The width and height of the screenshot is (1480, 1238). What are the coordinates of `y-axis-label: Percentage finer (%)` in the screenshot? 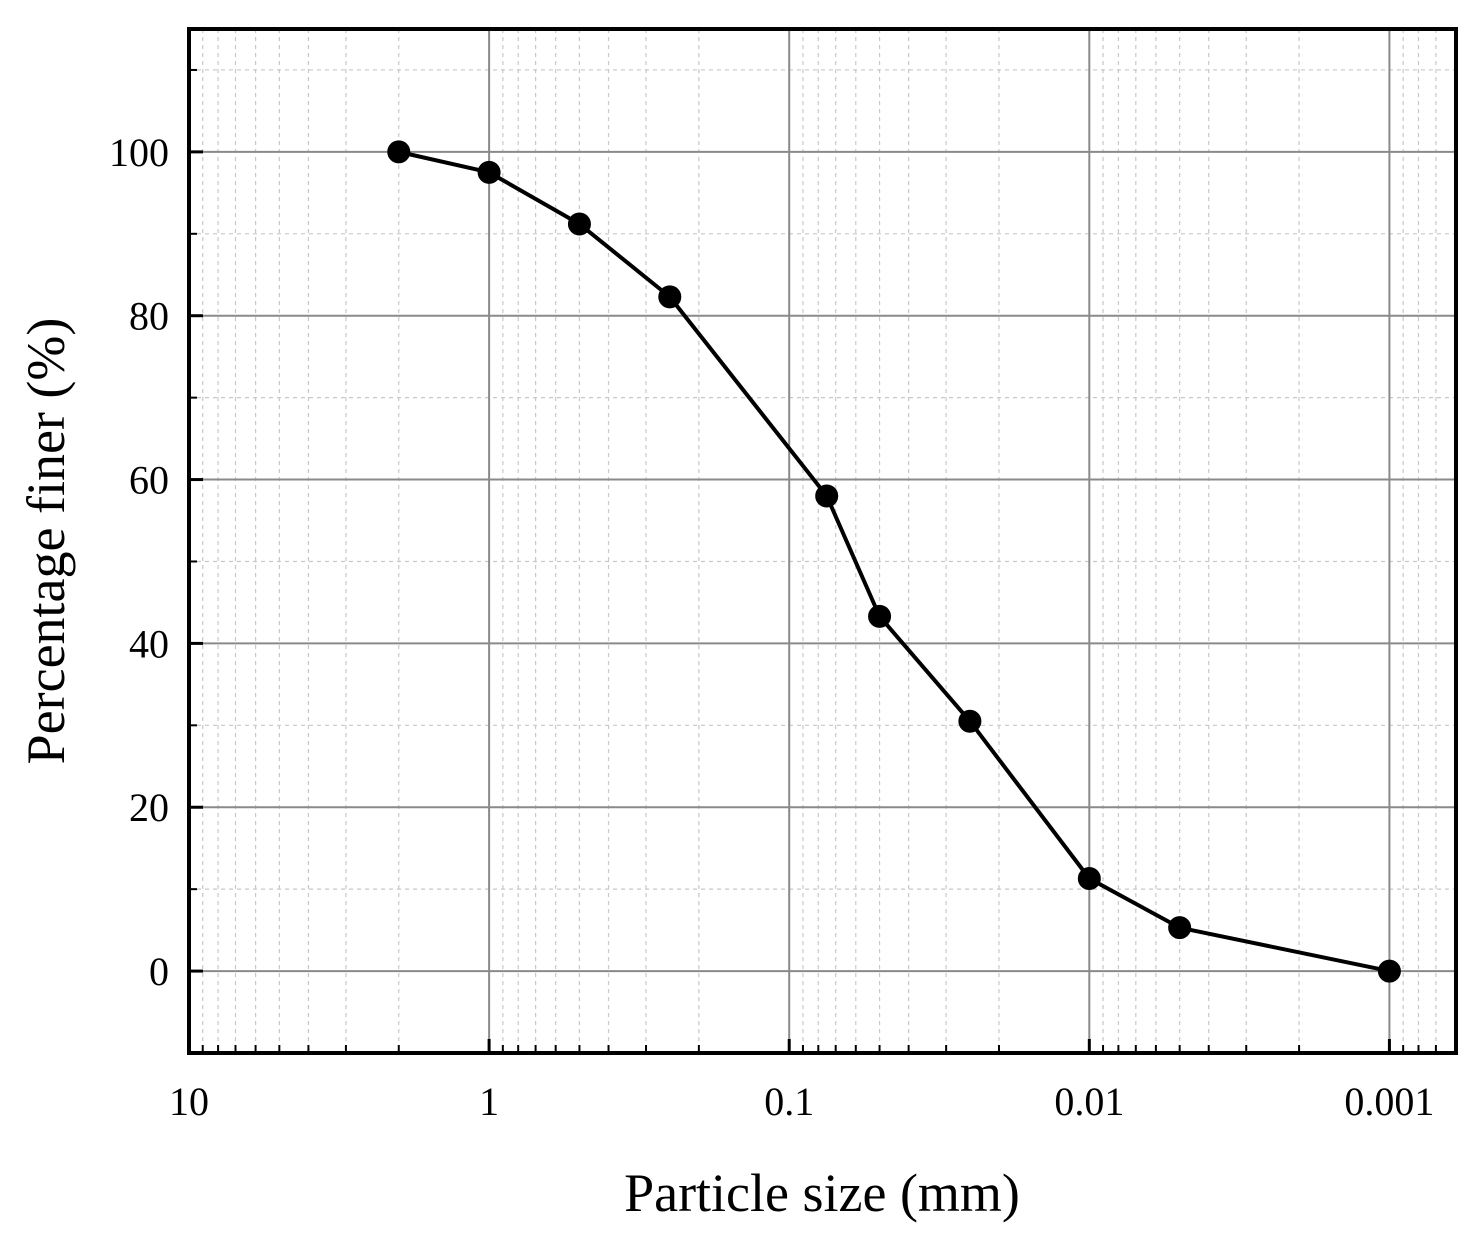 It's located at (46, 541).